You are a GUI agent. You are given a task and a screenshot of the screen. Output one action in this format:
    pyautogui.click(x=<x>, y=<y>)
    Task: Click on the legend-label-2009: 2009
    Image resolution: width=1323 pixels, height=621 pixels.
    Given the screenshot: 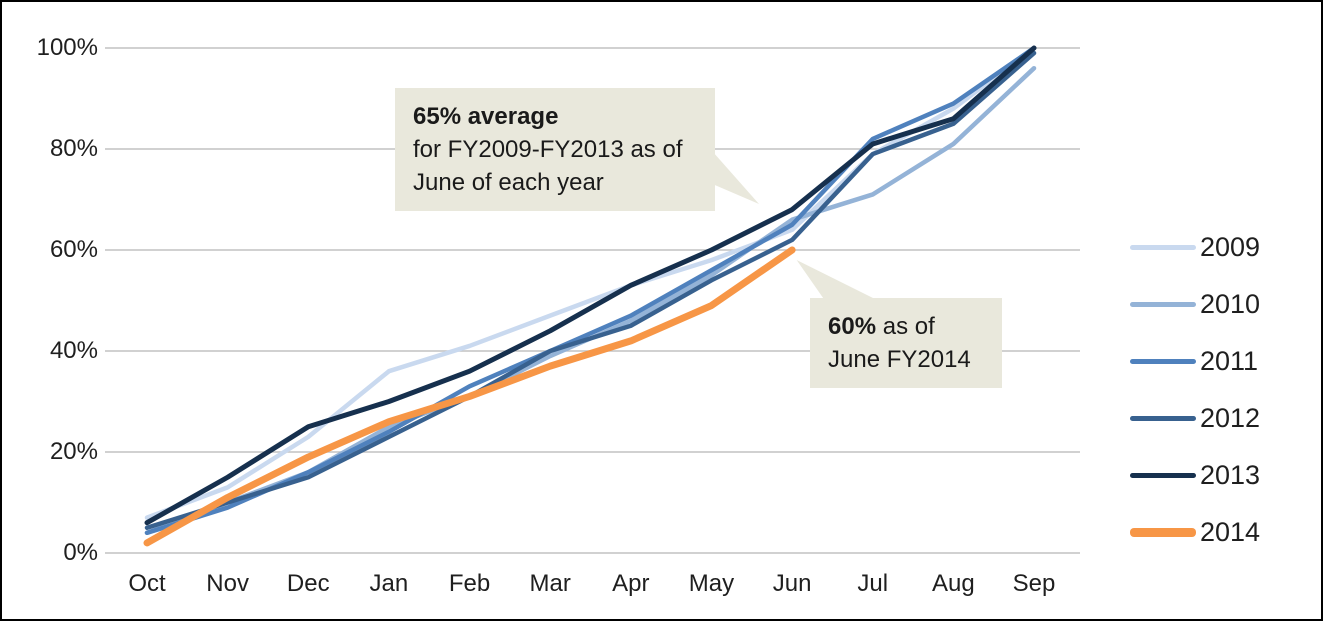 What is the action you would take?
    pyautogui.click(x=1230, y=246)
    